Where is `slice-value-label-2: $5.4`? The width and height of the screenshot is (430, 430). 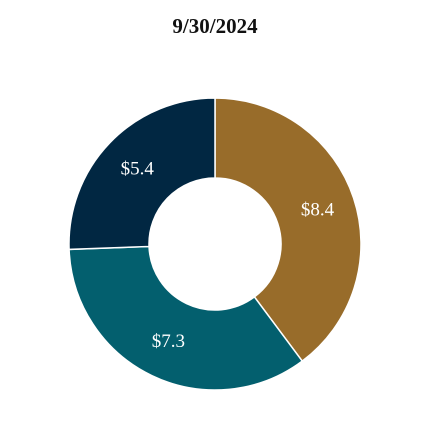
slice-value-label-2: $5.4 is located at coordinates (138, 169).